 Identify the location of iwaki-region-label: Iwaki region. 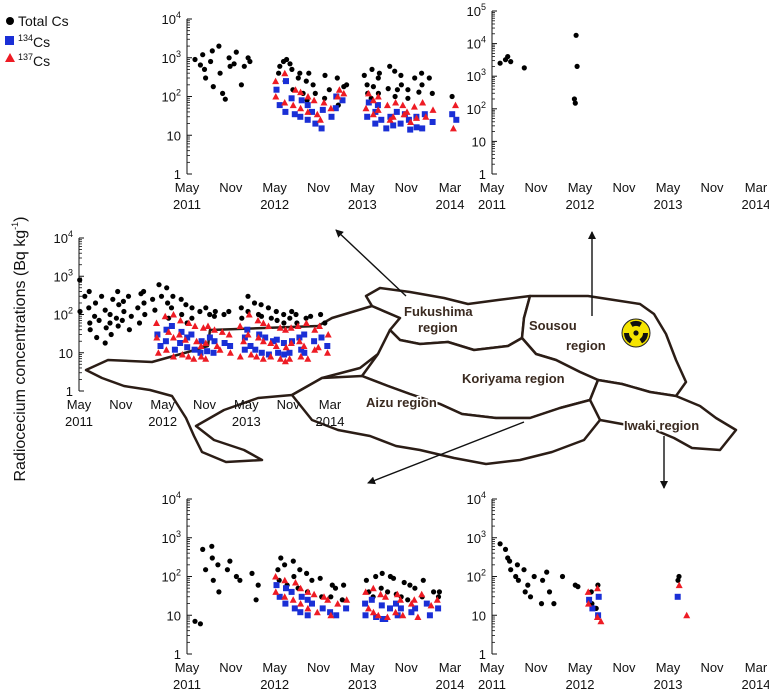
(661, 425).